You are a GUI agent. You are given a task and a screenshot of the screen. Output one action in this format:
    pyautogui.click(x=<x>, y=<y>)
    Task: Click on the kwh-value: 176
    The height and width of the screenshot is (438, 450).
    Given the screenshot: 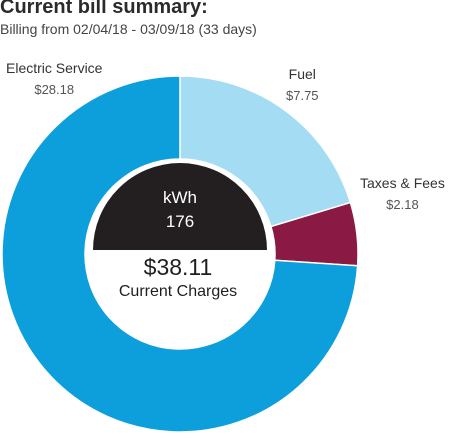 What is the action you would take?
    pyautogui.click(x=180, y=221)
    